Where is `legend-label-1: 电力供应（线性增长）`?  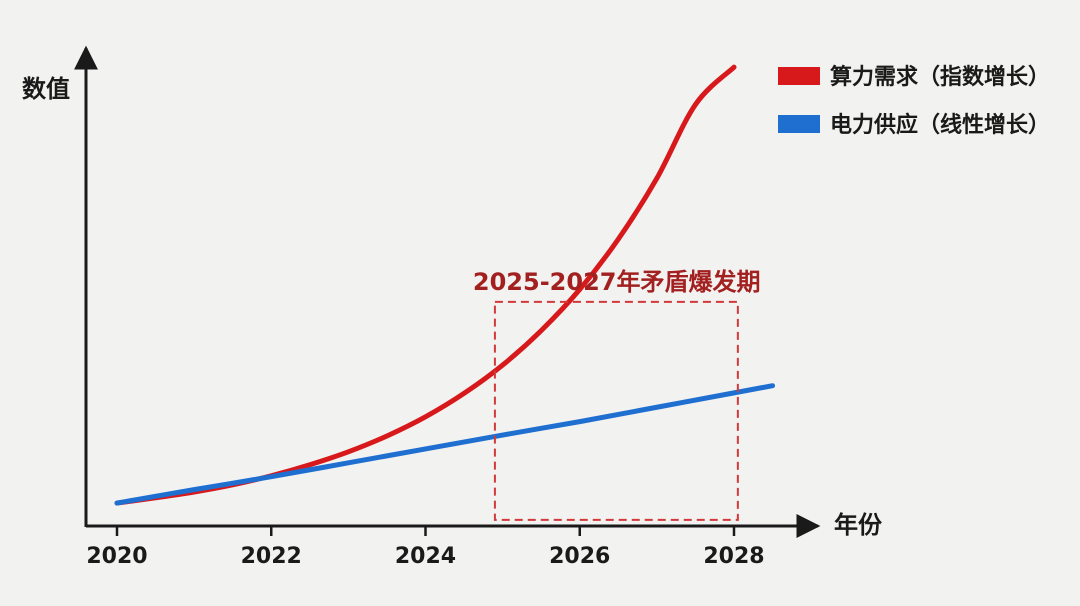 legend-label-1: 电力供应（线性增长） is located at coordinates (940, 125).